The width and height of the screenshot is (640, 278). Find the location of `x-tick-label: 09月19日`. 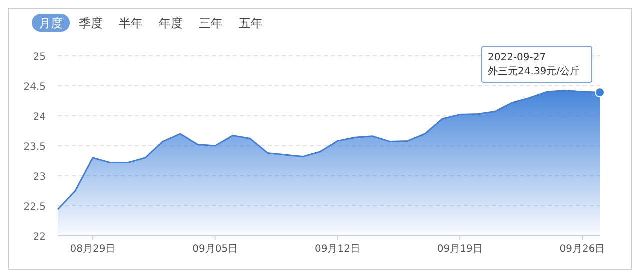

x-tick-label: 09月19日 is located at coordinates (460, 249).